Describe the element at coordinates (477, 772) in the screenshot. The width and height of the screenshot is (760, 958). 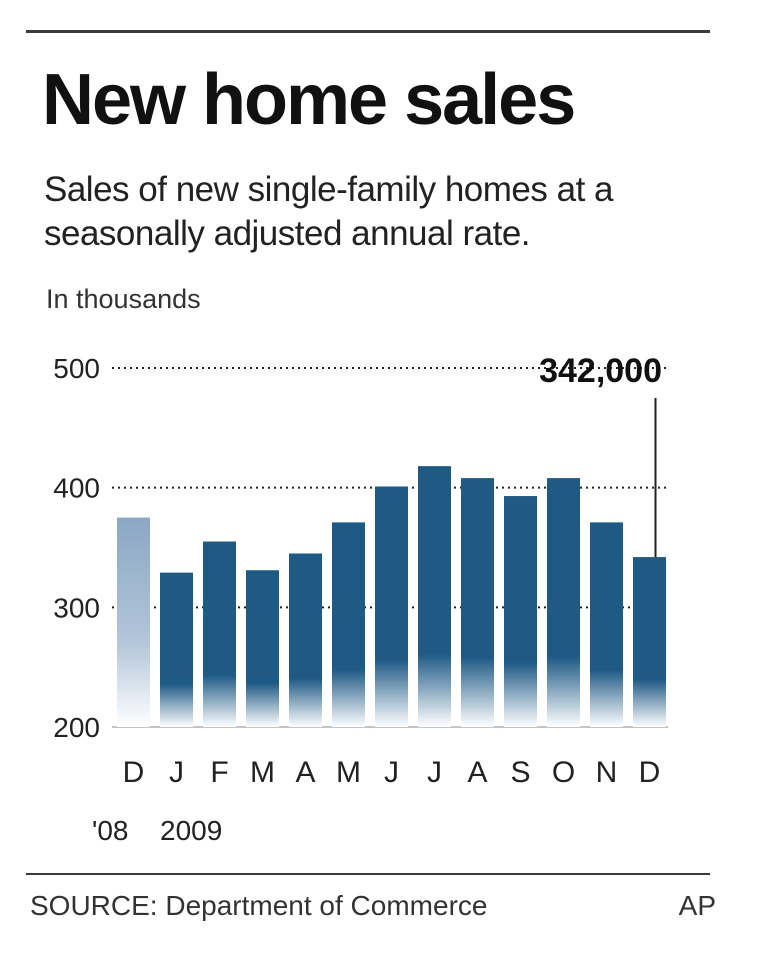
I see `x-tick-label-8: A` at that location.